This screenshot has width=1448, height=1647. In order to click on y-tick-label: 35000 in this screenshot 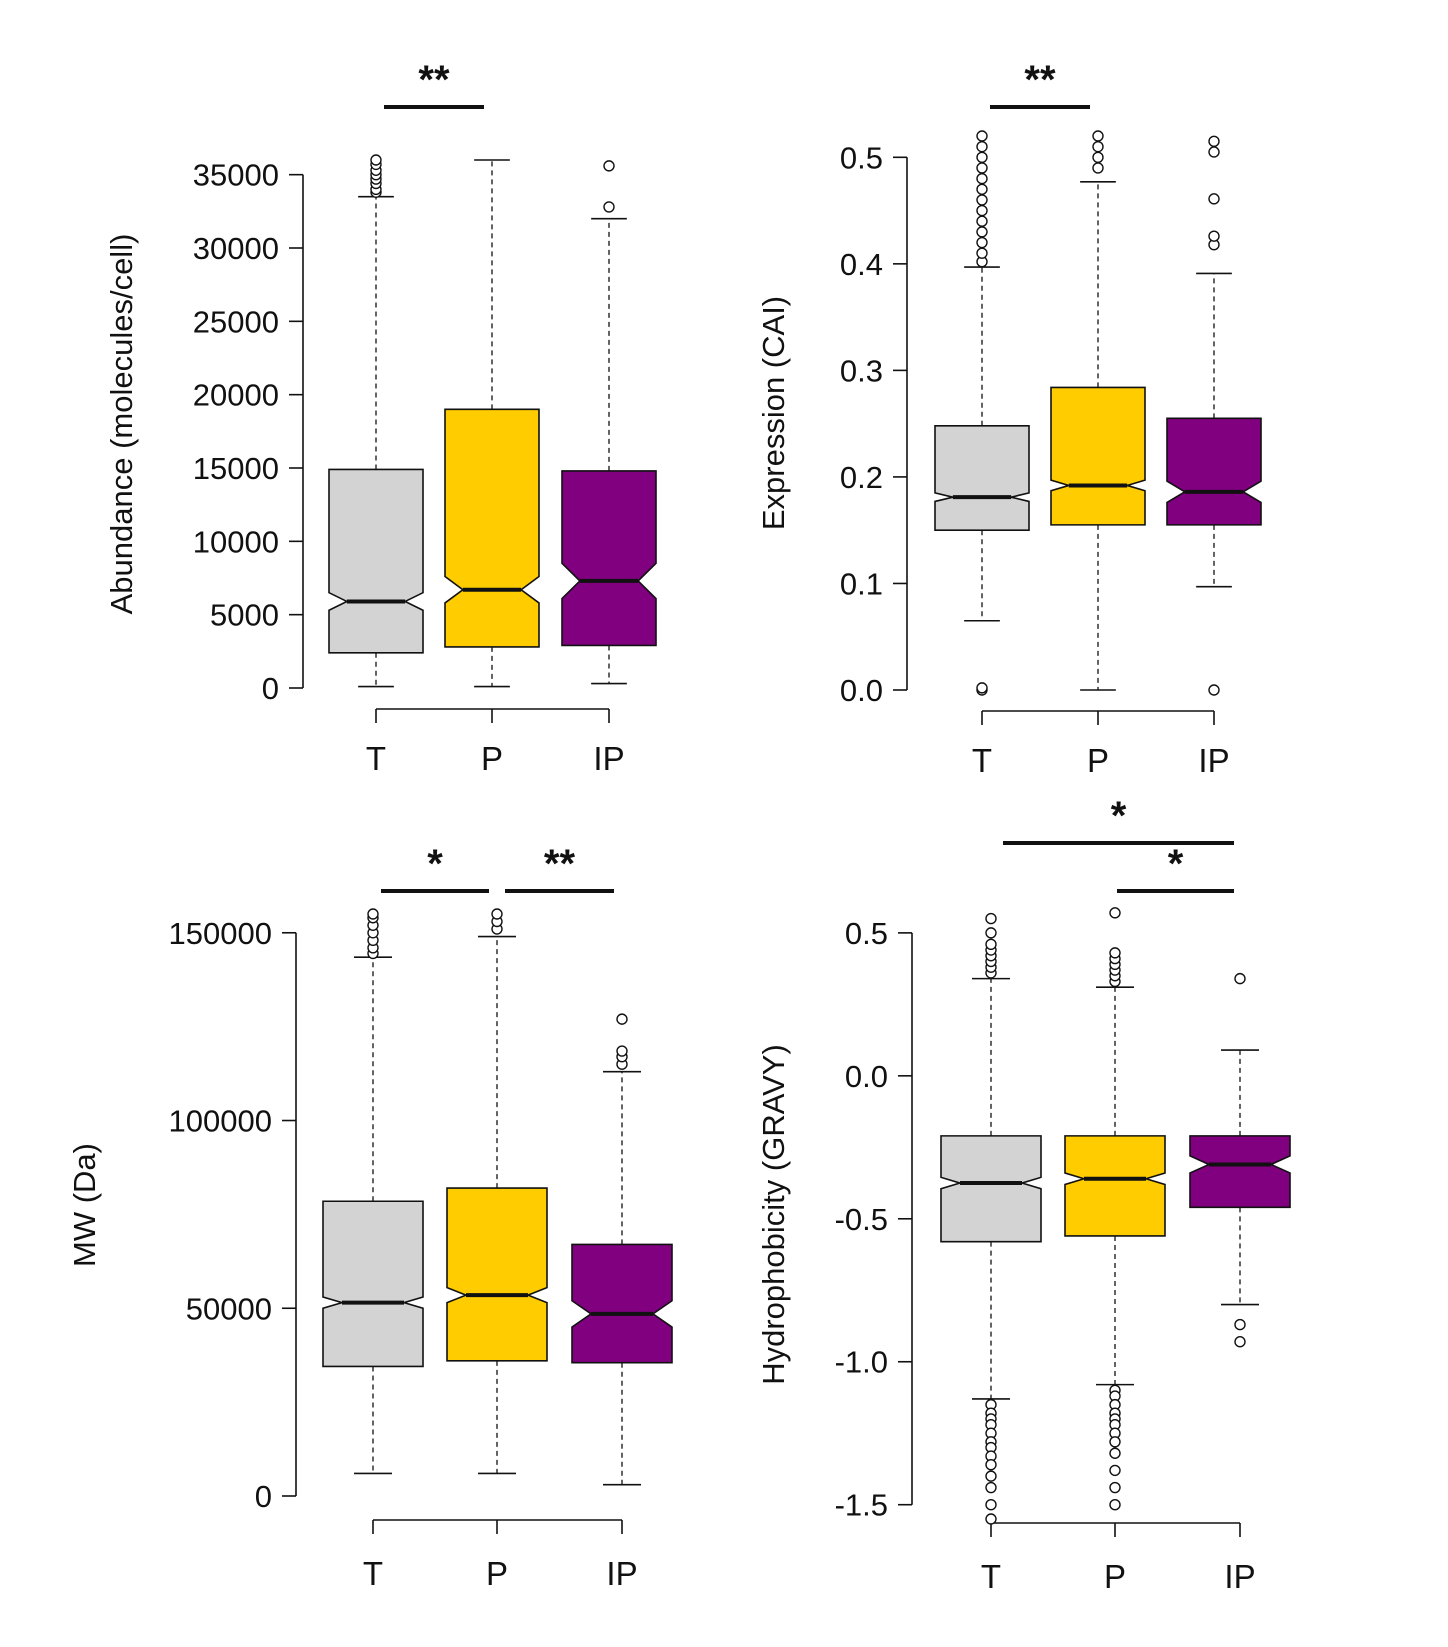, I will do `click(236, 175)`.